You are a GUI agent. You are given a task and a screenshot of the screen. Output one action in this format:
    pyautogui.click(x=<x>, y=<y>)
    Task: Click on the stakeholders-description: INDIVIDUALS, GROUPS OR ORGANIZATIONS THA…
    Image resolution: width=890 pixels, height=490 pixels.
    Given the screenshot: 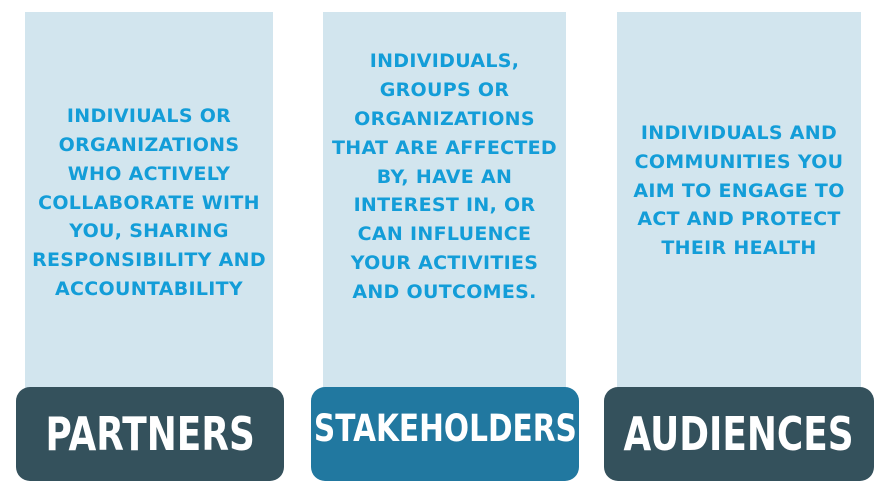 What is the action you would take?
    pyautogui.click(x=444, y=176)
    